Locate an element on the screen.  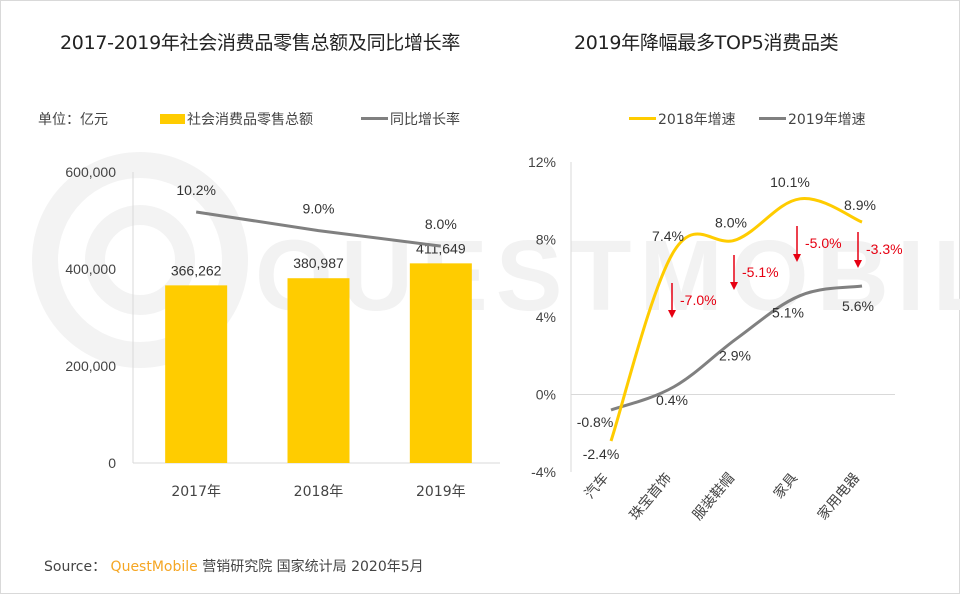
growth-data-label: 8.0% is located at coordinates (441, 224).